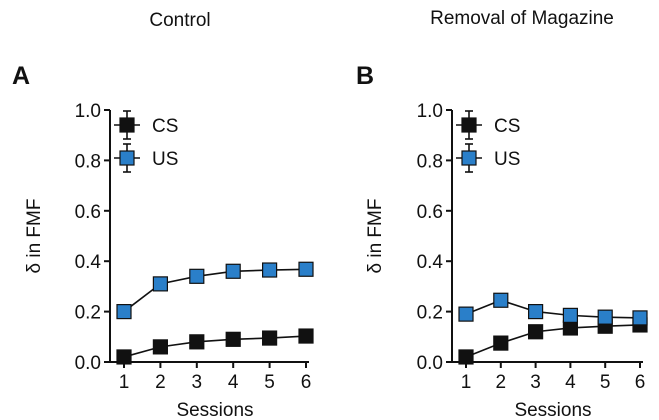  What do you see at coordinates (507, 159) in the screenshot?
I see `panel-b-legend-label: US` at bounding box center [507, 159].